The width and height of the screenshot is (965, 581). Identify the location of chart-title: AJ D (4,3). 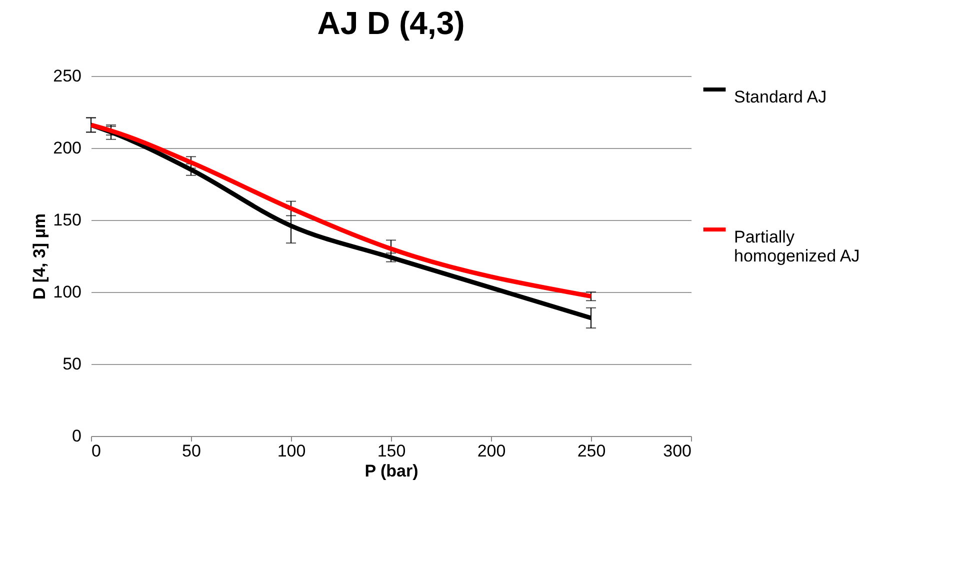
(391, 23).